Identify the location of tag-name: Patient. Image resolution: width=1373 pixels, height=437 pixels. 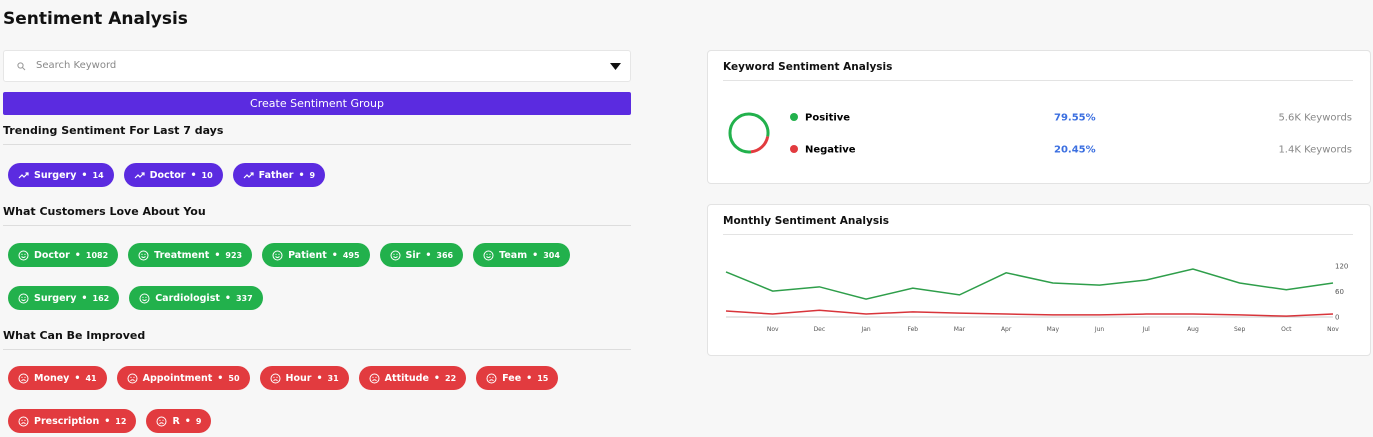
(307, 255).